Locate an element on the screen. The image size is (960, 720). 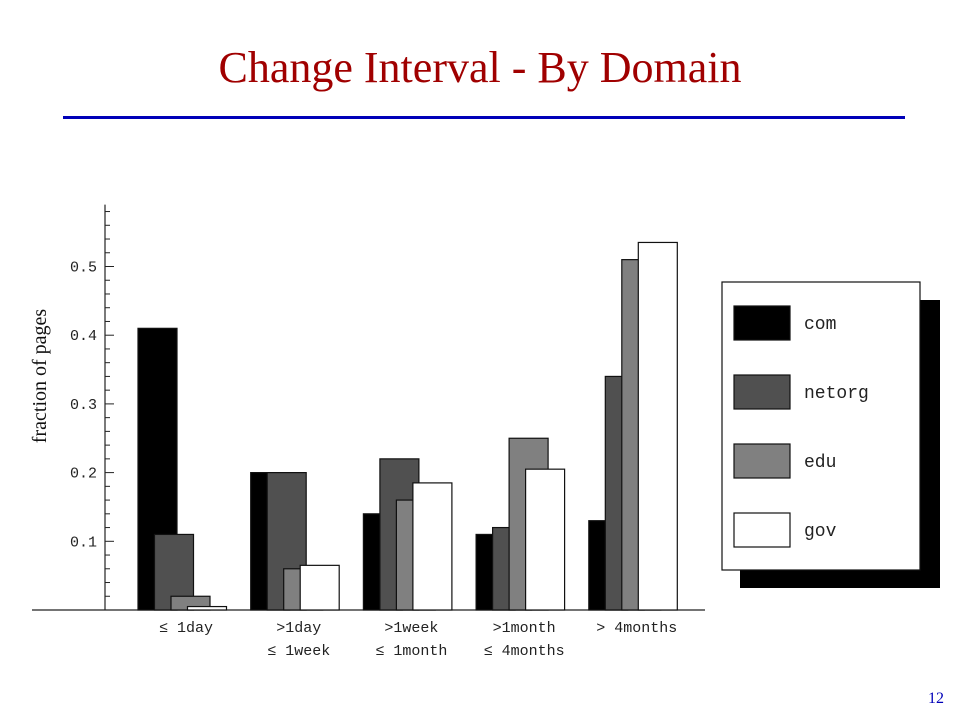
y-tick-label: 0.4 is located at coordinates (83, 336).